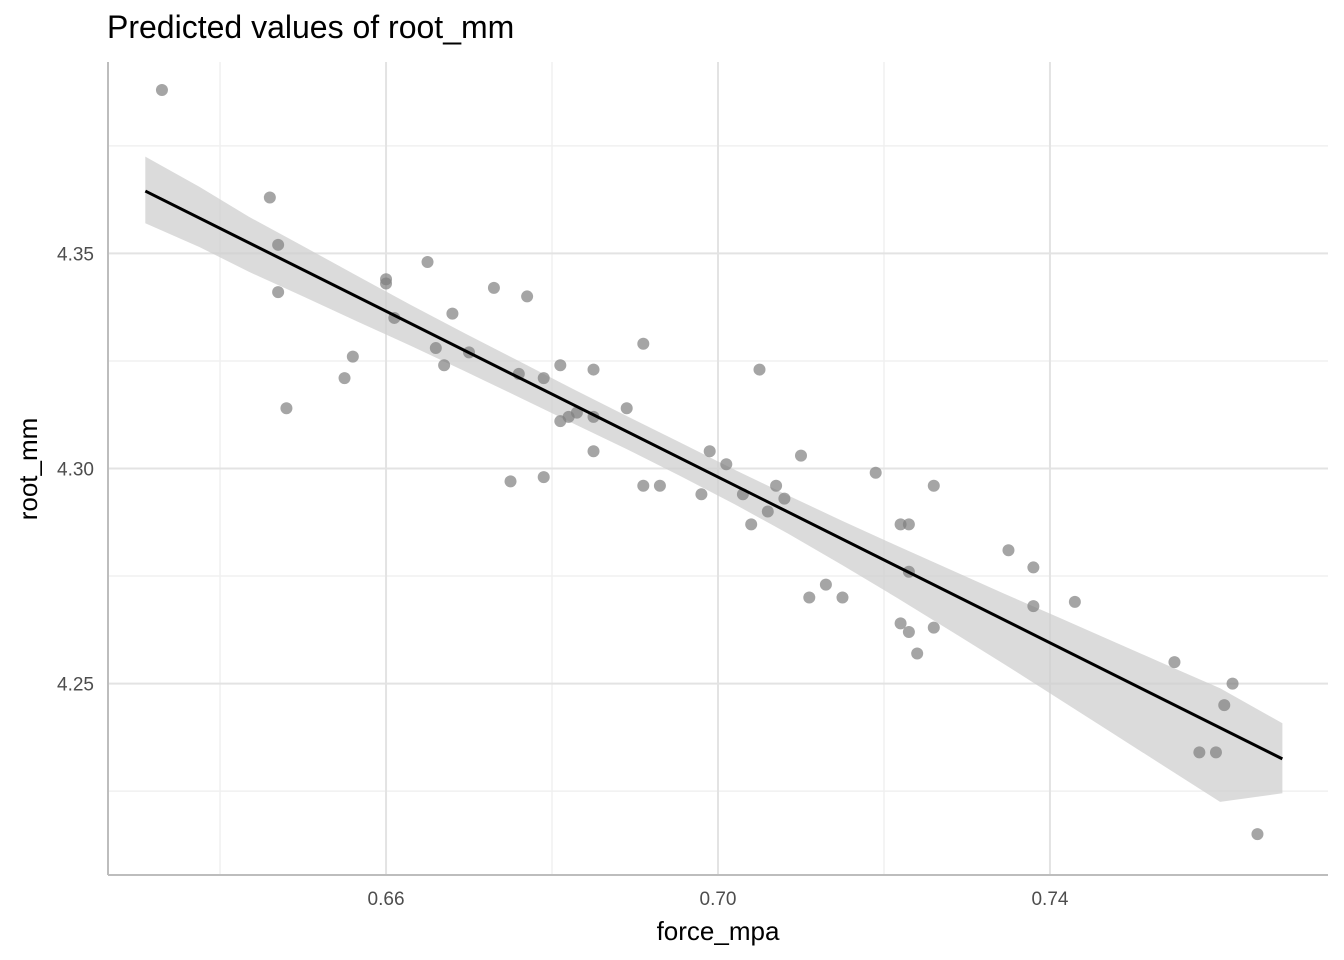 This screenshot has height=960, width=1344. What do you see at coordinates (75, 254) in the screenshot?
I see `y-tick-label: 4.35` at bounding box center [75, 254].